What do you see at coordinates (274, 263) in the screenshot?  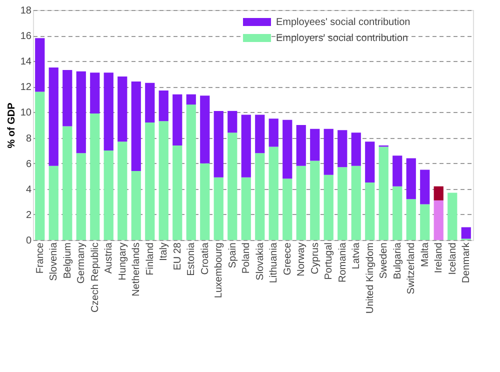 I see `x-tick-label: Lithuania` at bounding box center [274, 263].